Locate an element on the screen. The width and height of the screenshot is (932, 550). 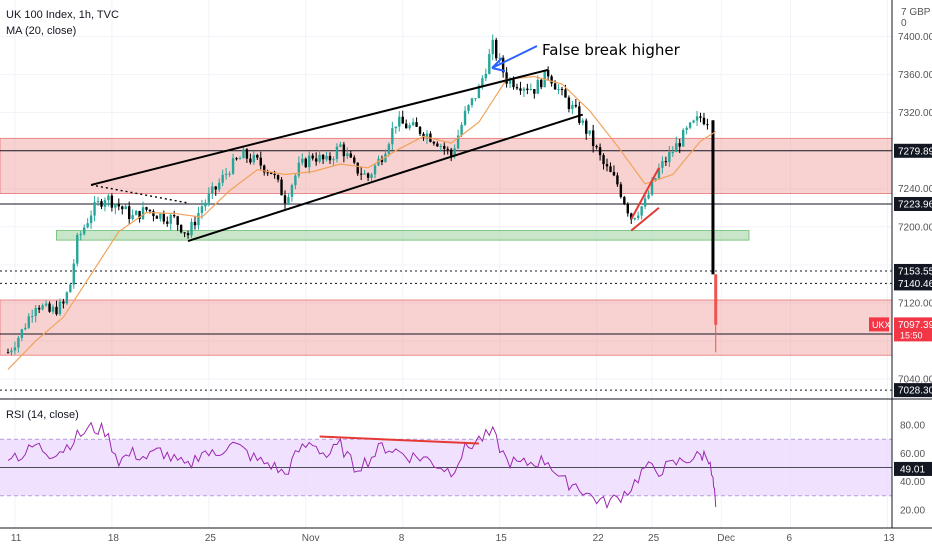
time-tick-label: Dec is located at coordinates (726, 538).